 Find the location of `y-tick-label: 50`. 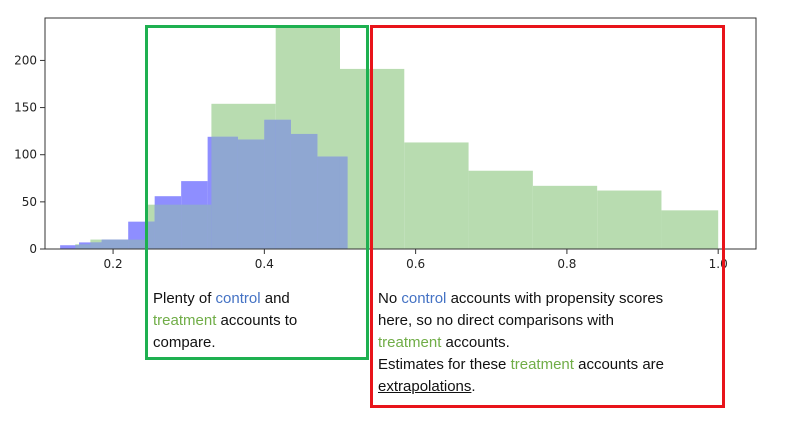

y-tick-label: 50 is located at coordinates (29, 202).